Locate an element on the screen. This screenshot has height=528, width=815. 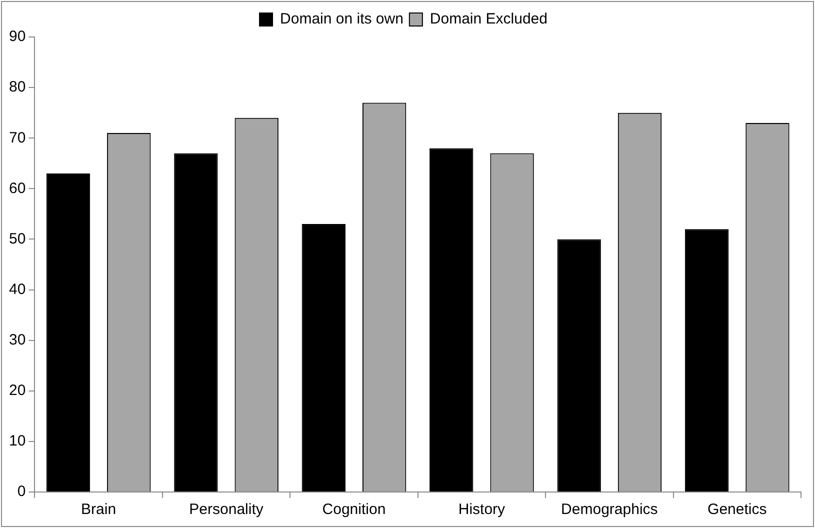
x-tick-label: Genetics is located at coordinates (737, 509).